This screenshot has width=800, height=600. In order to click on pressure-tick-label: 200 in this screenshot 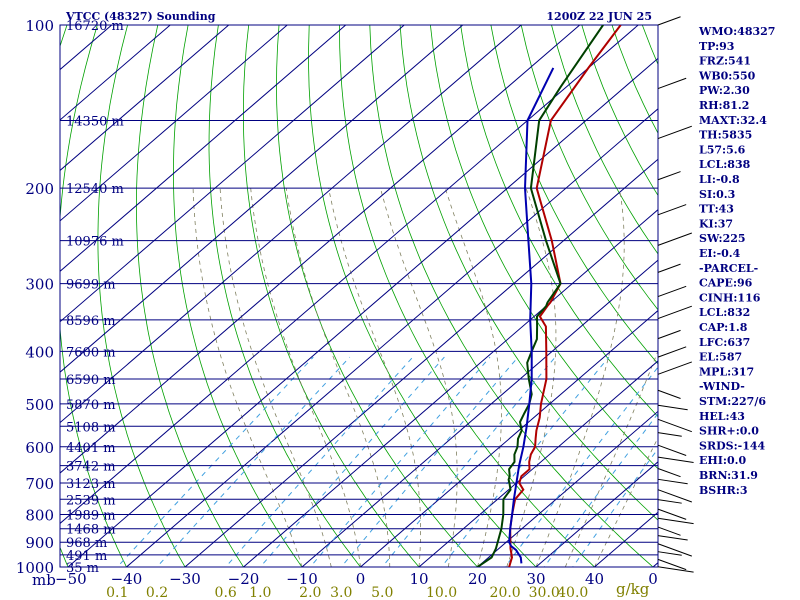, I will do `click(39, 189)`.